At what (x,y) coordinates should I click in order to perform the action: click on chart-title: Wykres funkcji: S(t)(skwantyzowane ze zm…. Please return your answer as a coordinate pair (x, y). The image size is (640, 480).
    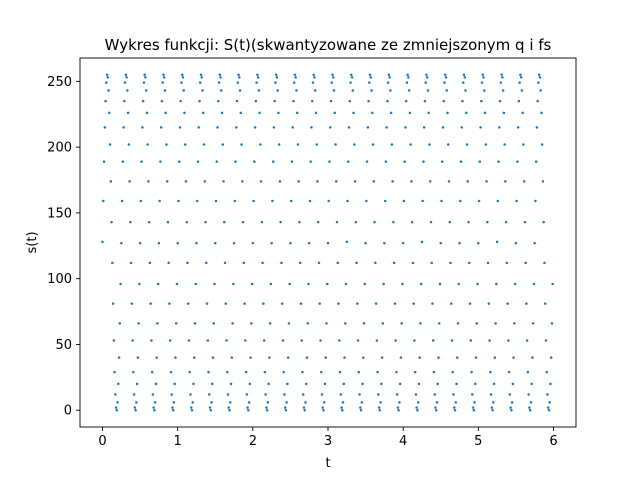
    Looking at the image, I should click on (328, 45).